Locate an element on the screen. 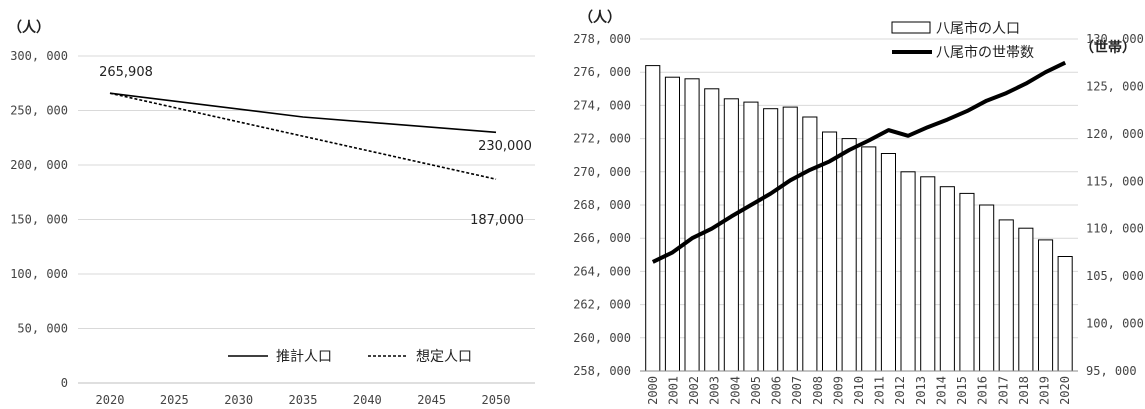  chart1-x-tick: 2025 is located at coordinates (174, 400).